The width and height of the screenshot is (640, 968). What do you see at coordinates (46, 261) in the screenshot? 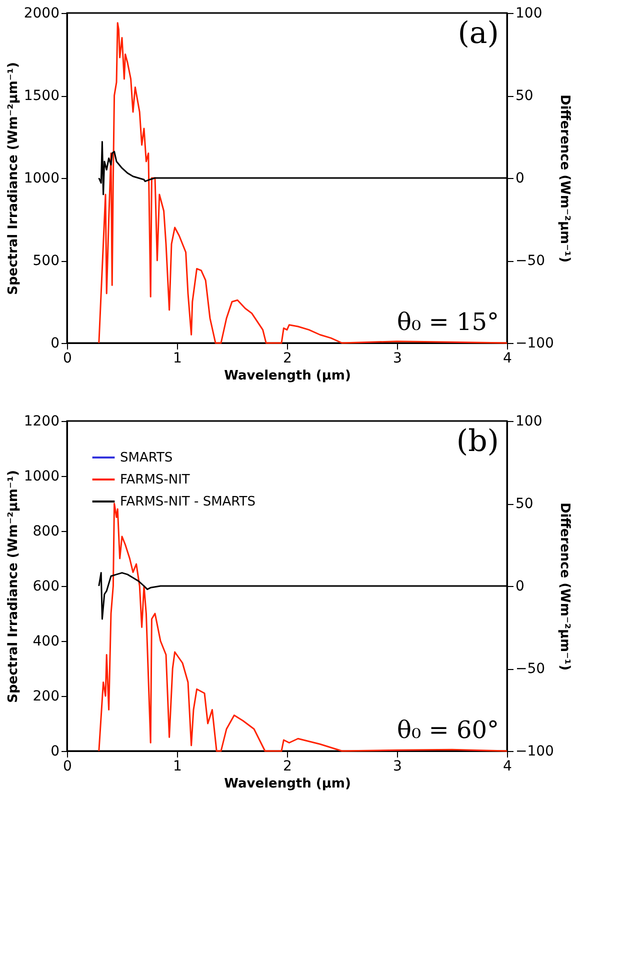
I see `y-tick-label: 500` at bounding box center [46, 261].